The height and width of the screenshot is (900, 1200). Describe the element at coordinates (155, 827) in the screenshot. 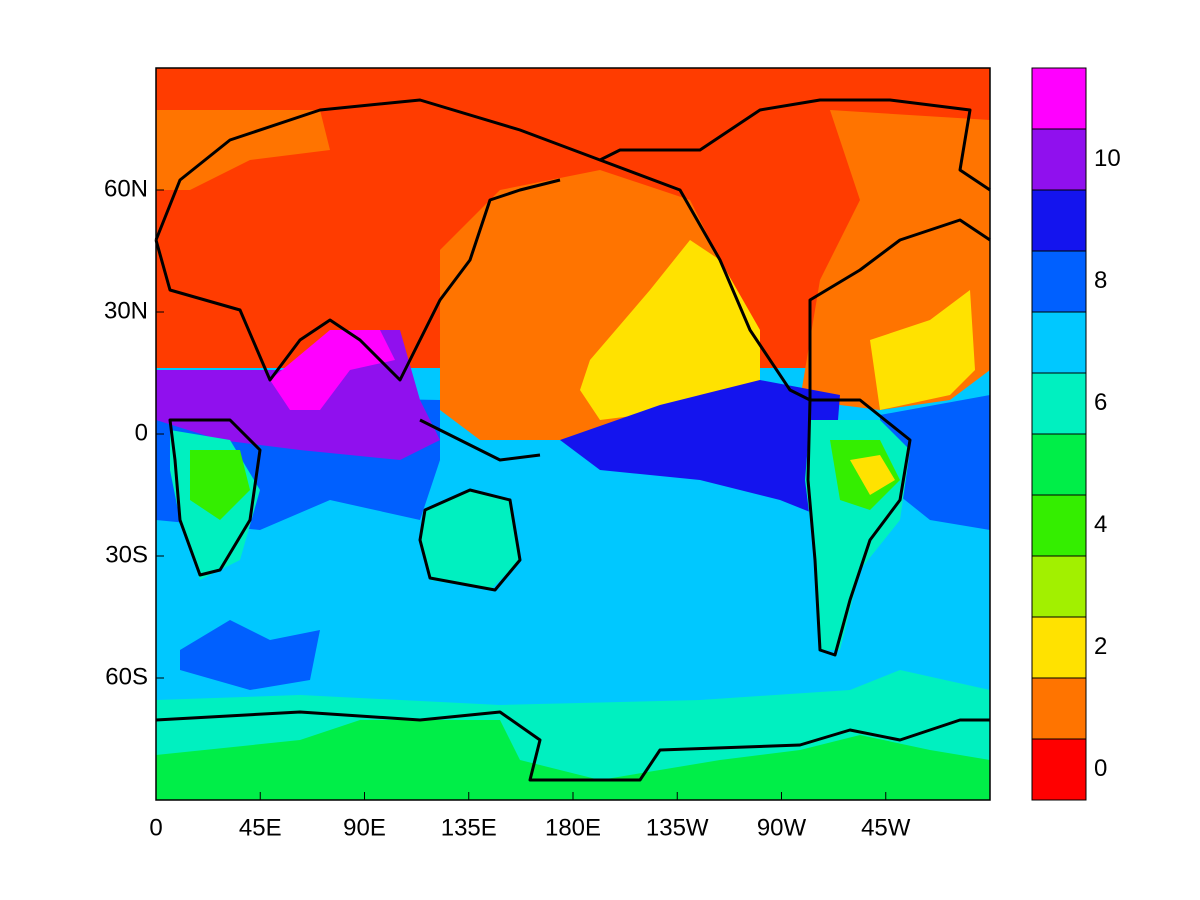

I see `x-tick-label: 0` at that location.